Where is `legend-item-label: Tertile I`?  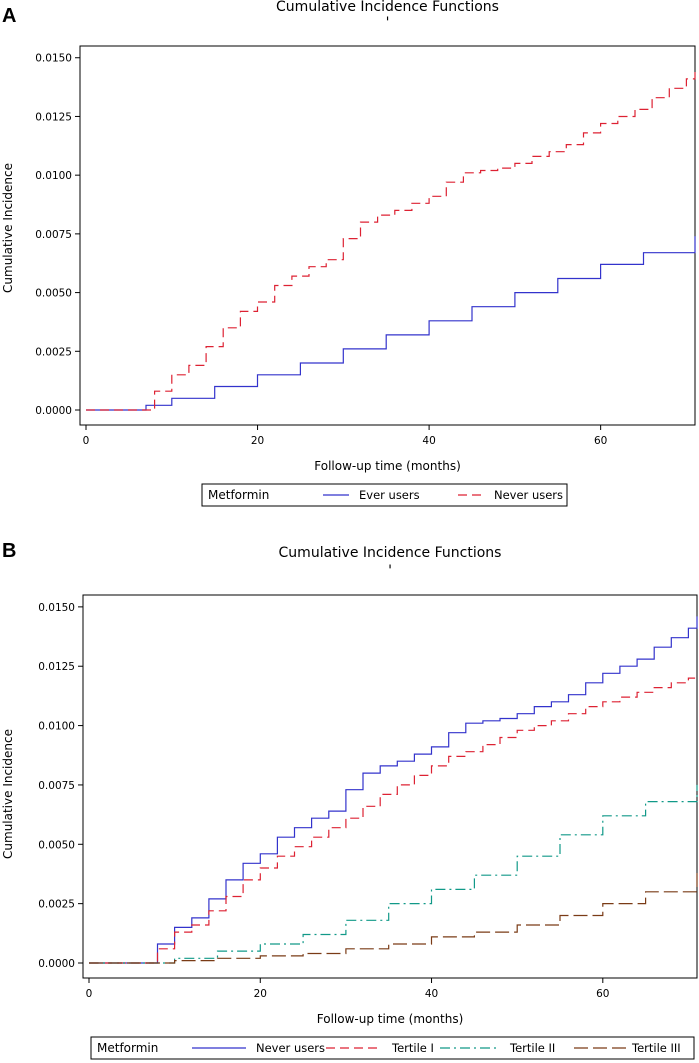
legend-item-label: Tertile I is located at coordinates (412, 1048).